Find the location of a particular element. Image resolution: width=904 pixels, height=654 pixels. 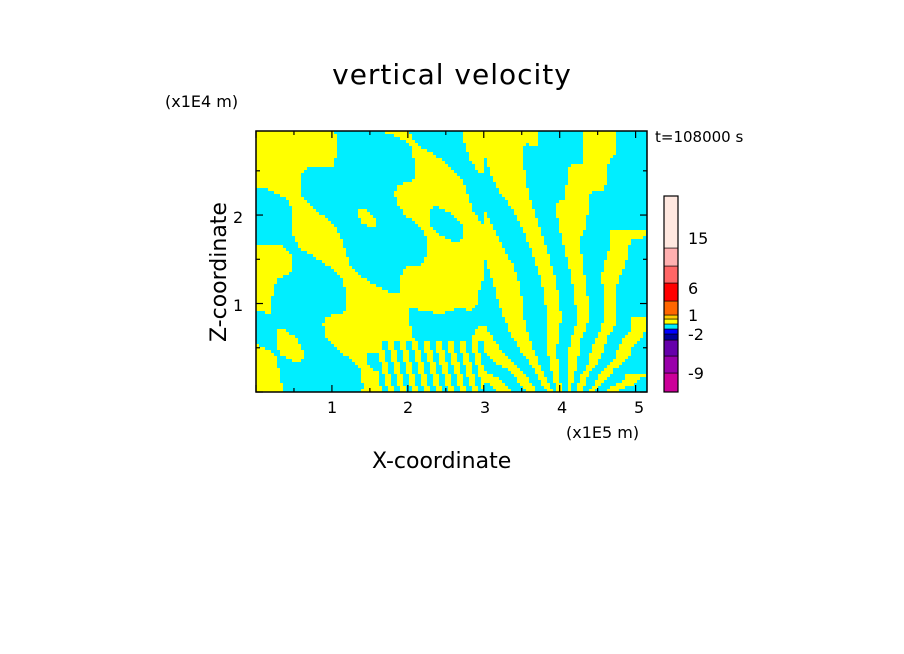

colorbar-label-minus2: -2 is located at coordinates (696, 334).